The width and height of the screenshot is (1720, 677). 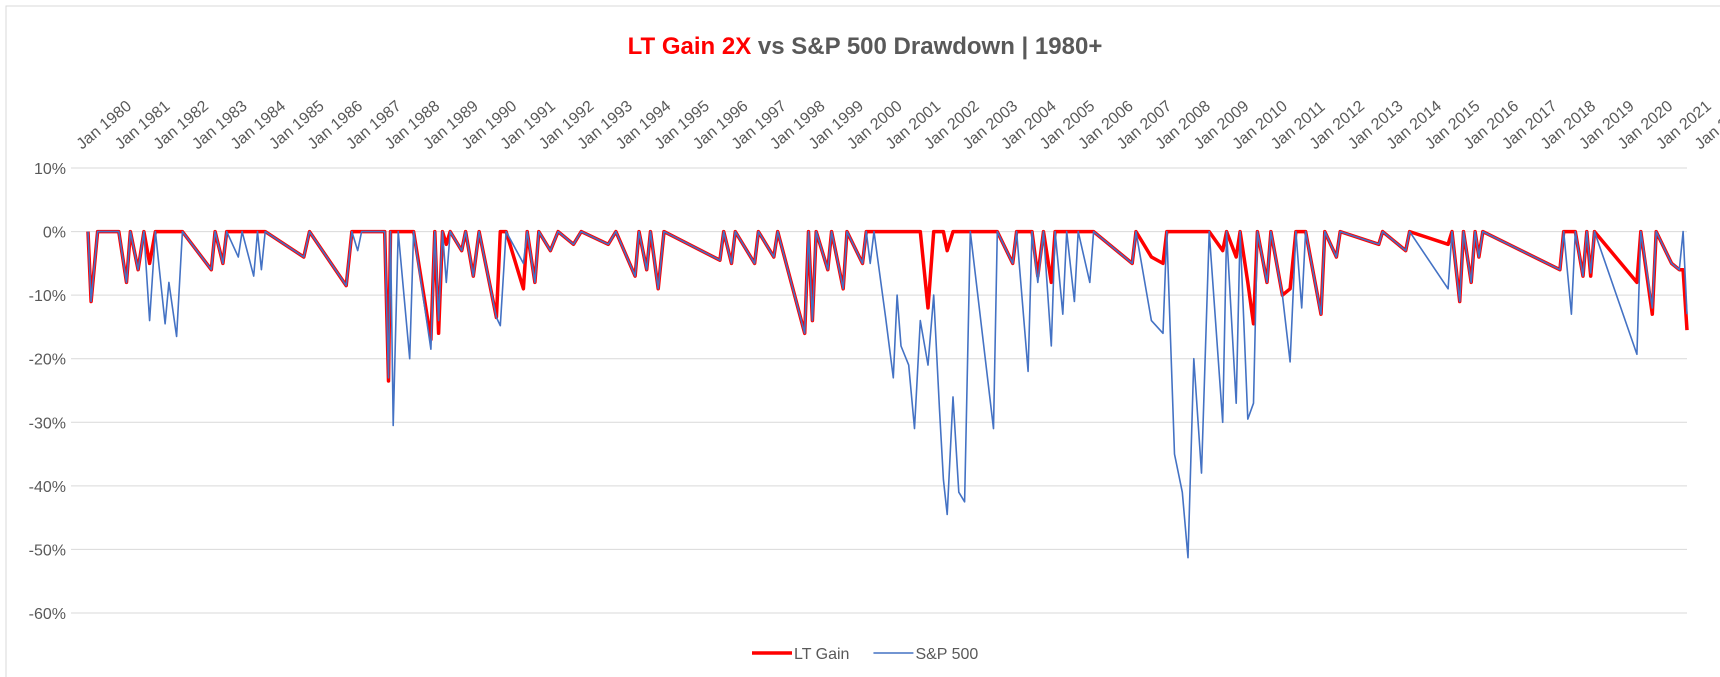 What do you see at coordinates (50, 169) in the screenshot?
I see `y-tick-label: 10%` at bounding box center [50, 169].